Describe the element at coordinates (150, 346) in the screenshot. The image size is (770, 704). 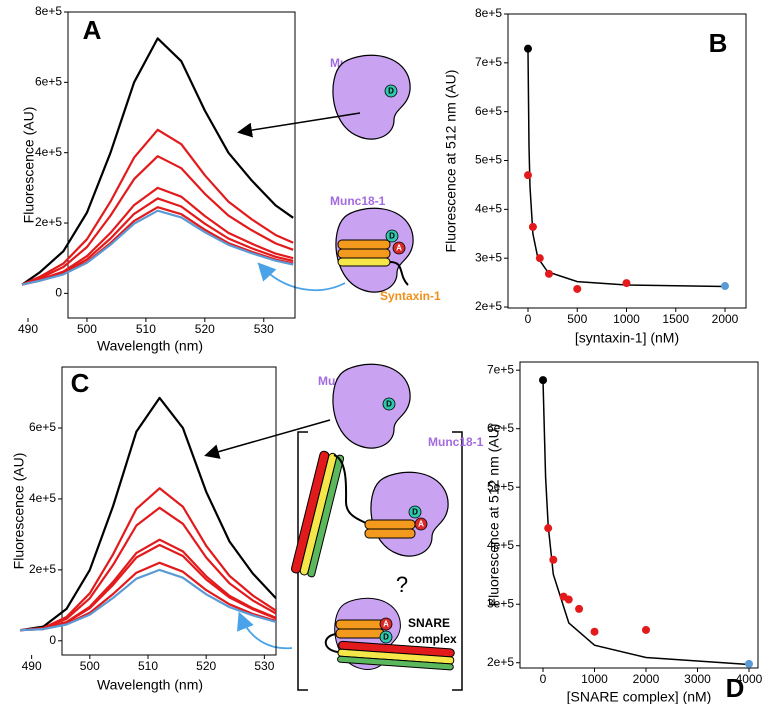
I see `x-axis-title: Wavelength (nm)` at that location.